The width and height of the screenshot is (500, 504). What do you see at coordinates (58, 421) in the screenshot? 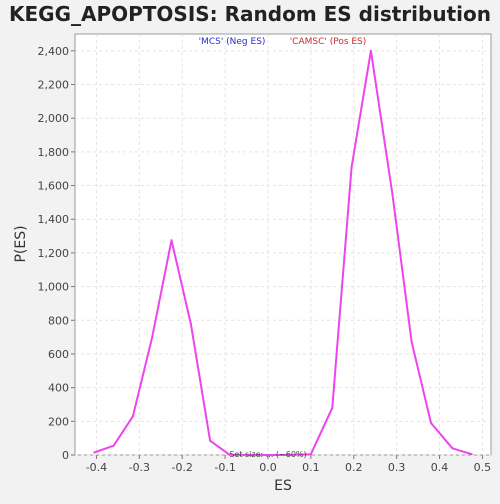
I see `y-tick-label: 200` at bounding box center [58, 421].